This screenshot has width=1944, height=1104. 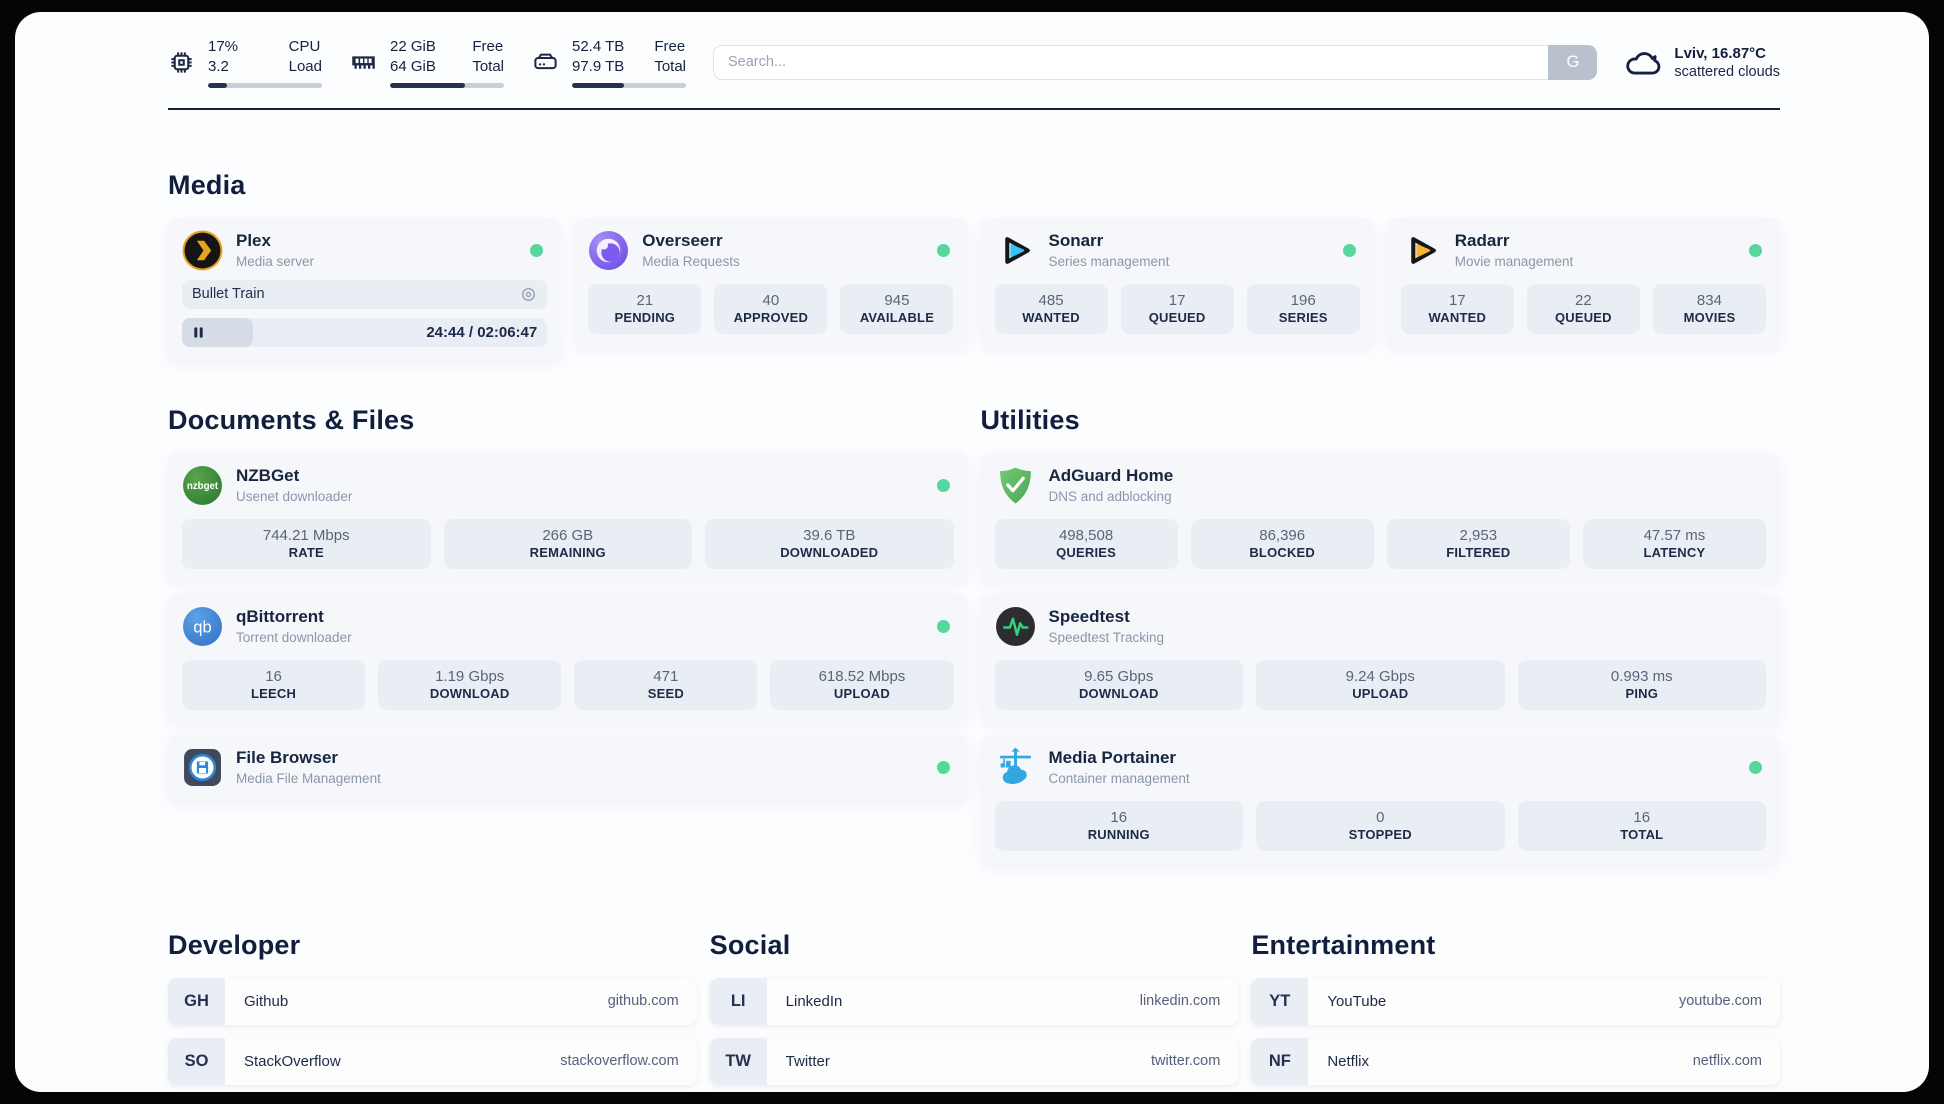 What do you see at coordinates (568, 767) in the screenshot?
I see `app-card-filebrowser: File Browser Media File Management` at bounding box center [568, 767].